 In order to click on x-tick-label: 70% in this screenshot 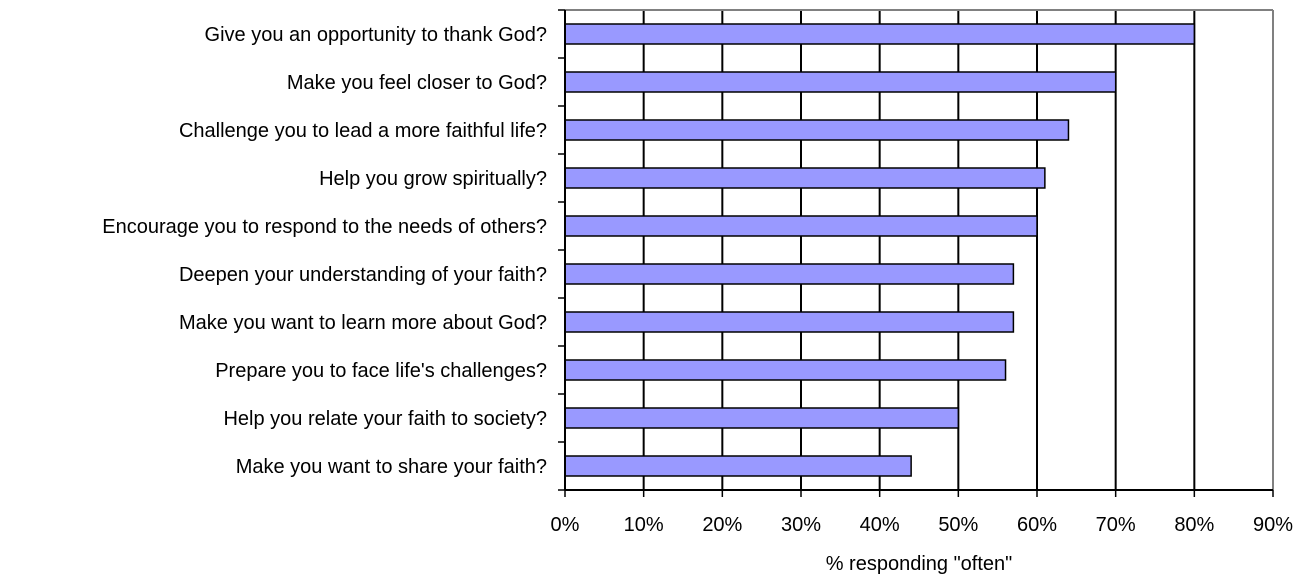, I will do `click(1116, 525)`.